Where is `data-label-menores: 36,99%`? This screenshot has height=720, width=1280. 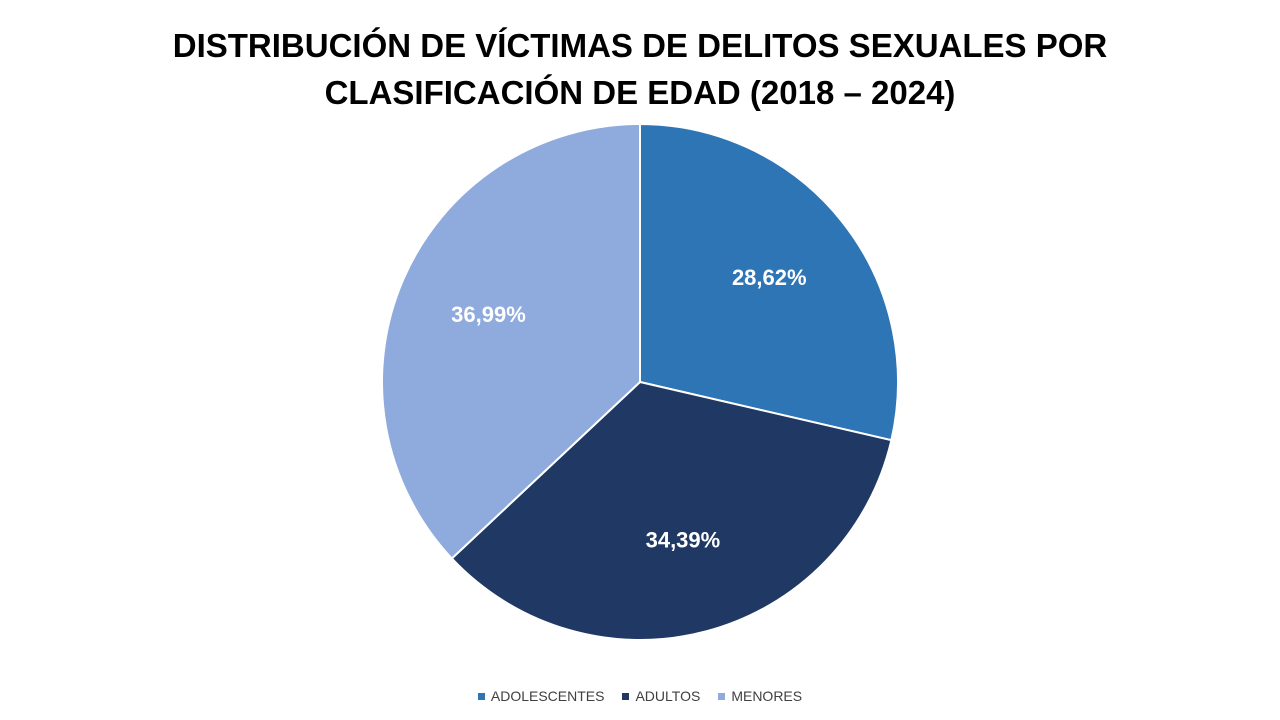 data-label-menores: 36,99% is located at coordinates (488, 314).